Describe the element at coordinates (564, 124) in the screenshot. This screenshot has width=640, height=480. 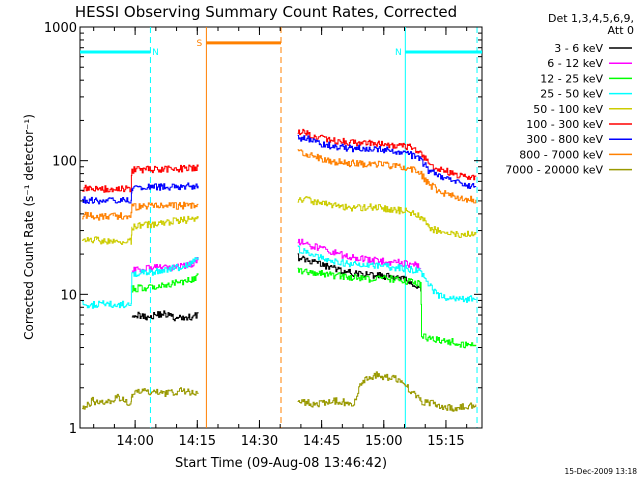
I see `legend-label: 100 - 300 keV` at that location.